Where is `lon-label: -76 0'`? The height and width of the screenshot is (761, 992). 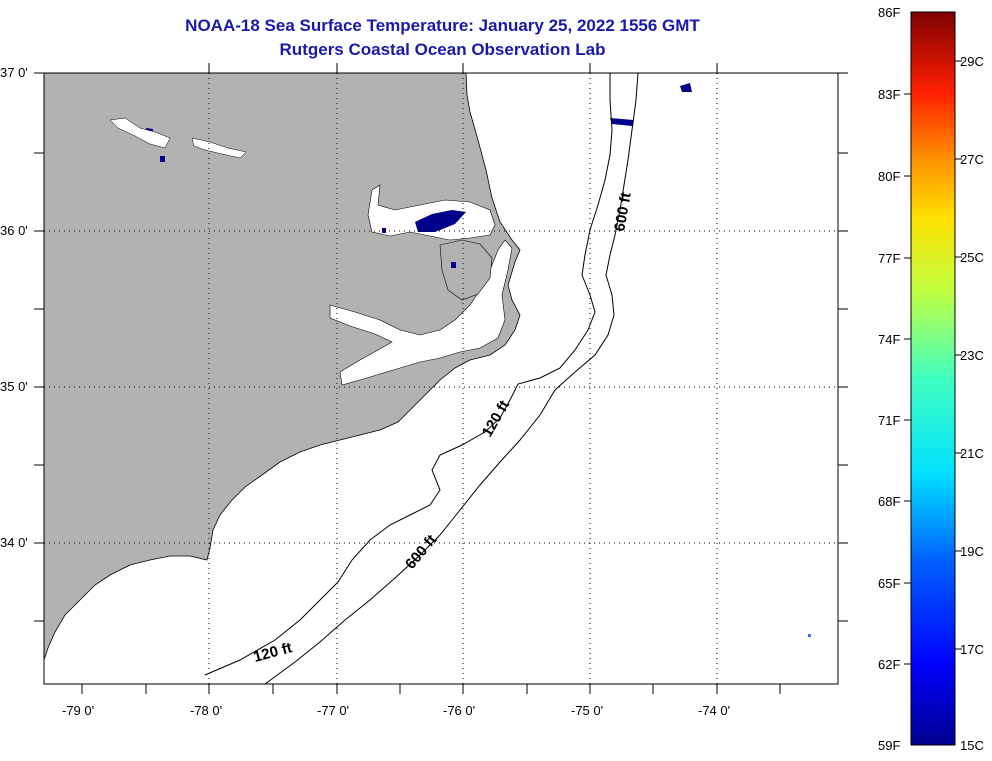 lon-label: -76 0' is located at coordinates (459, 710).